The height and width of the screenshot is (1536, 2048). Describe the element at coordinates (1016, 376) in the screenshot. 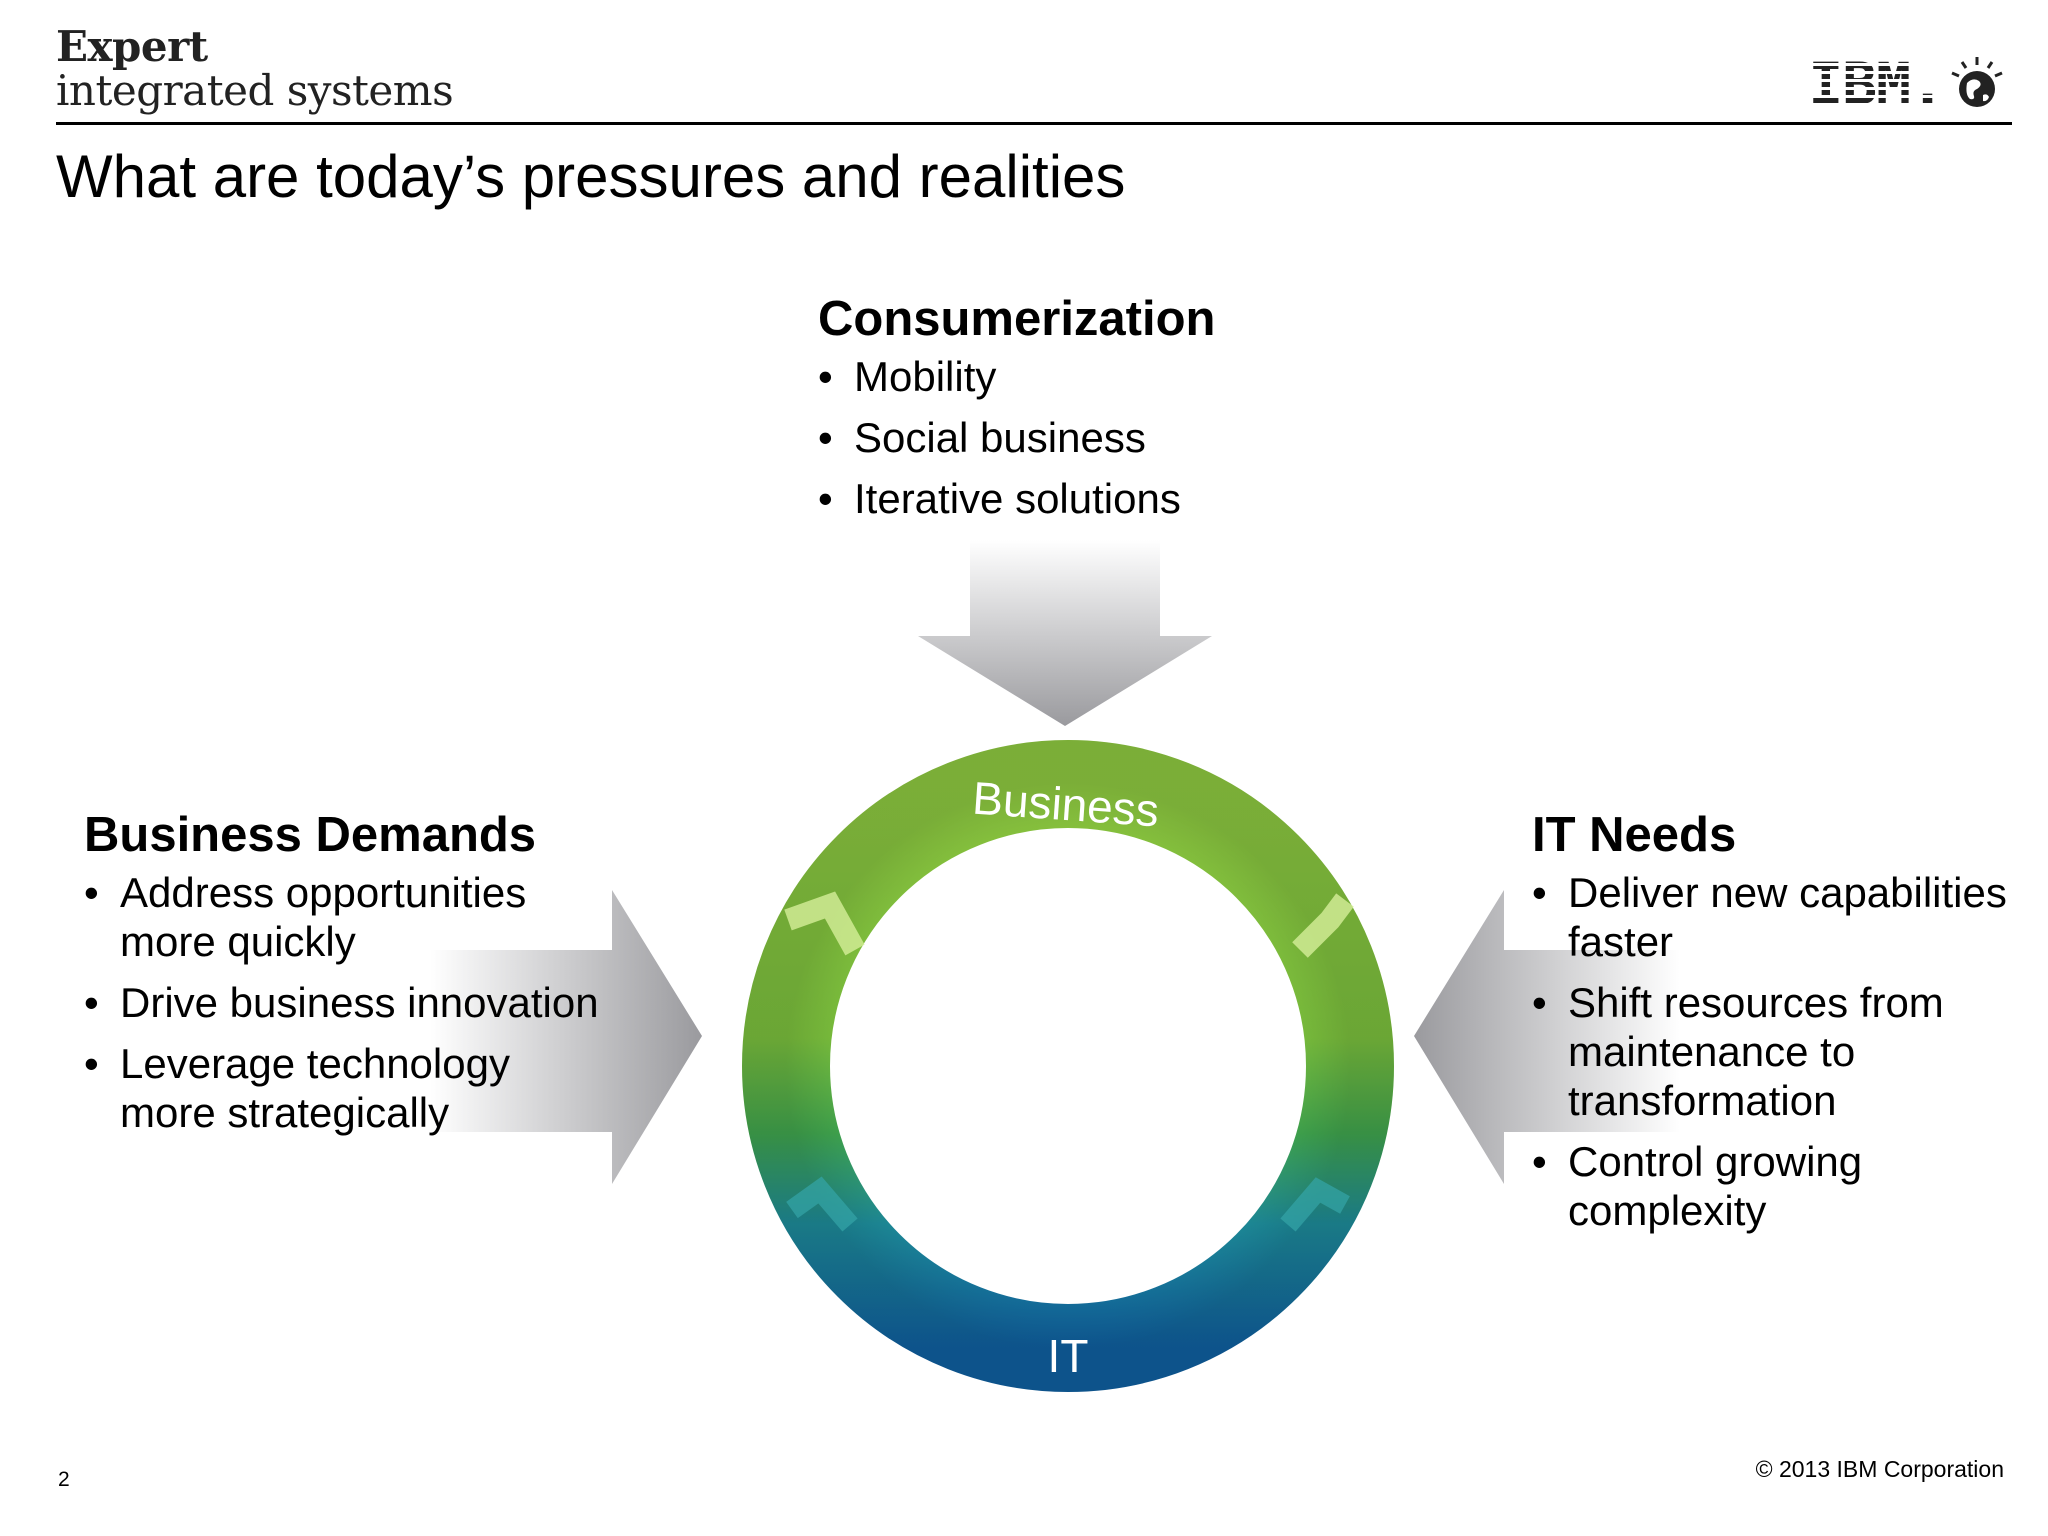

I see `list-item: Mobility` at that location.